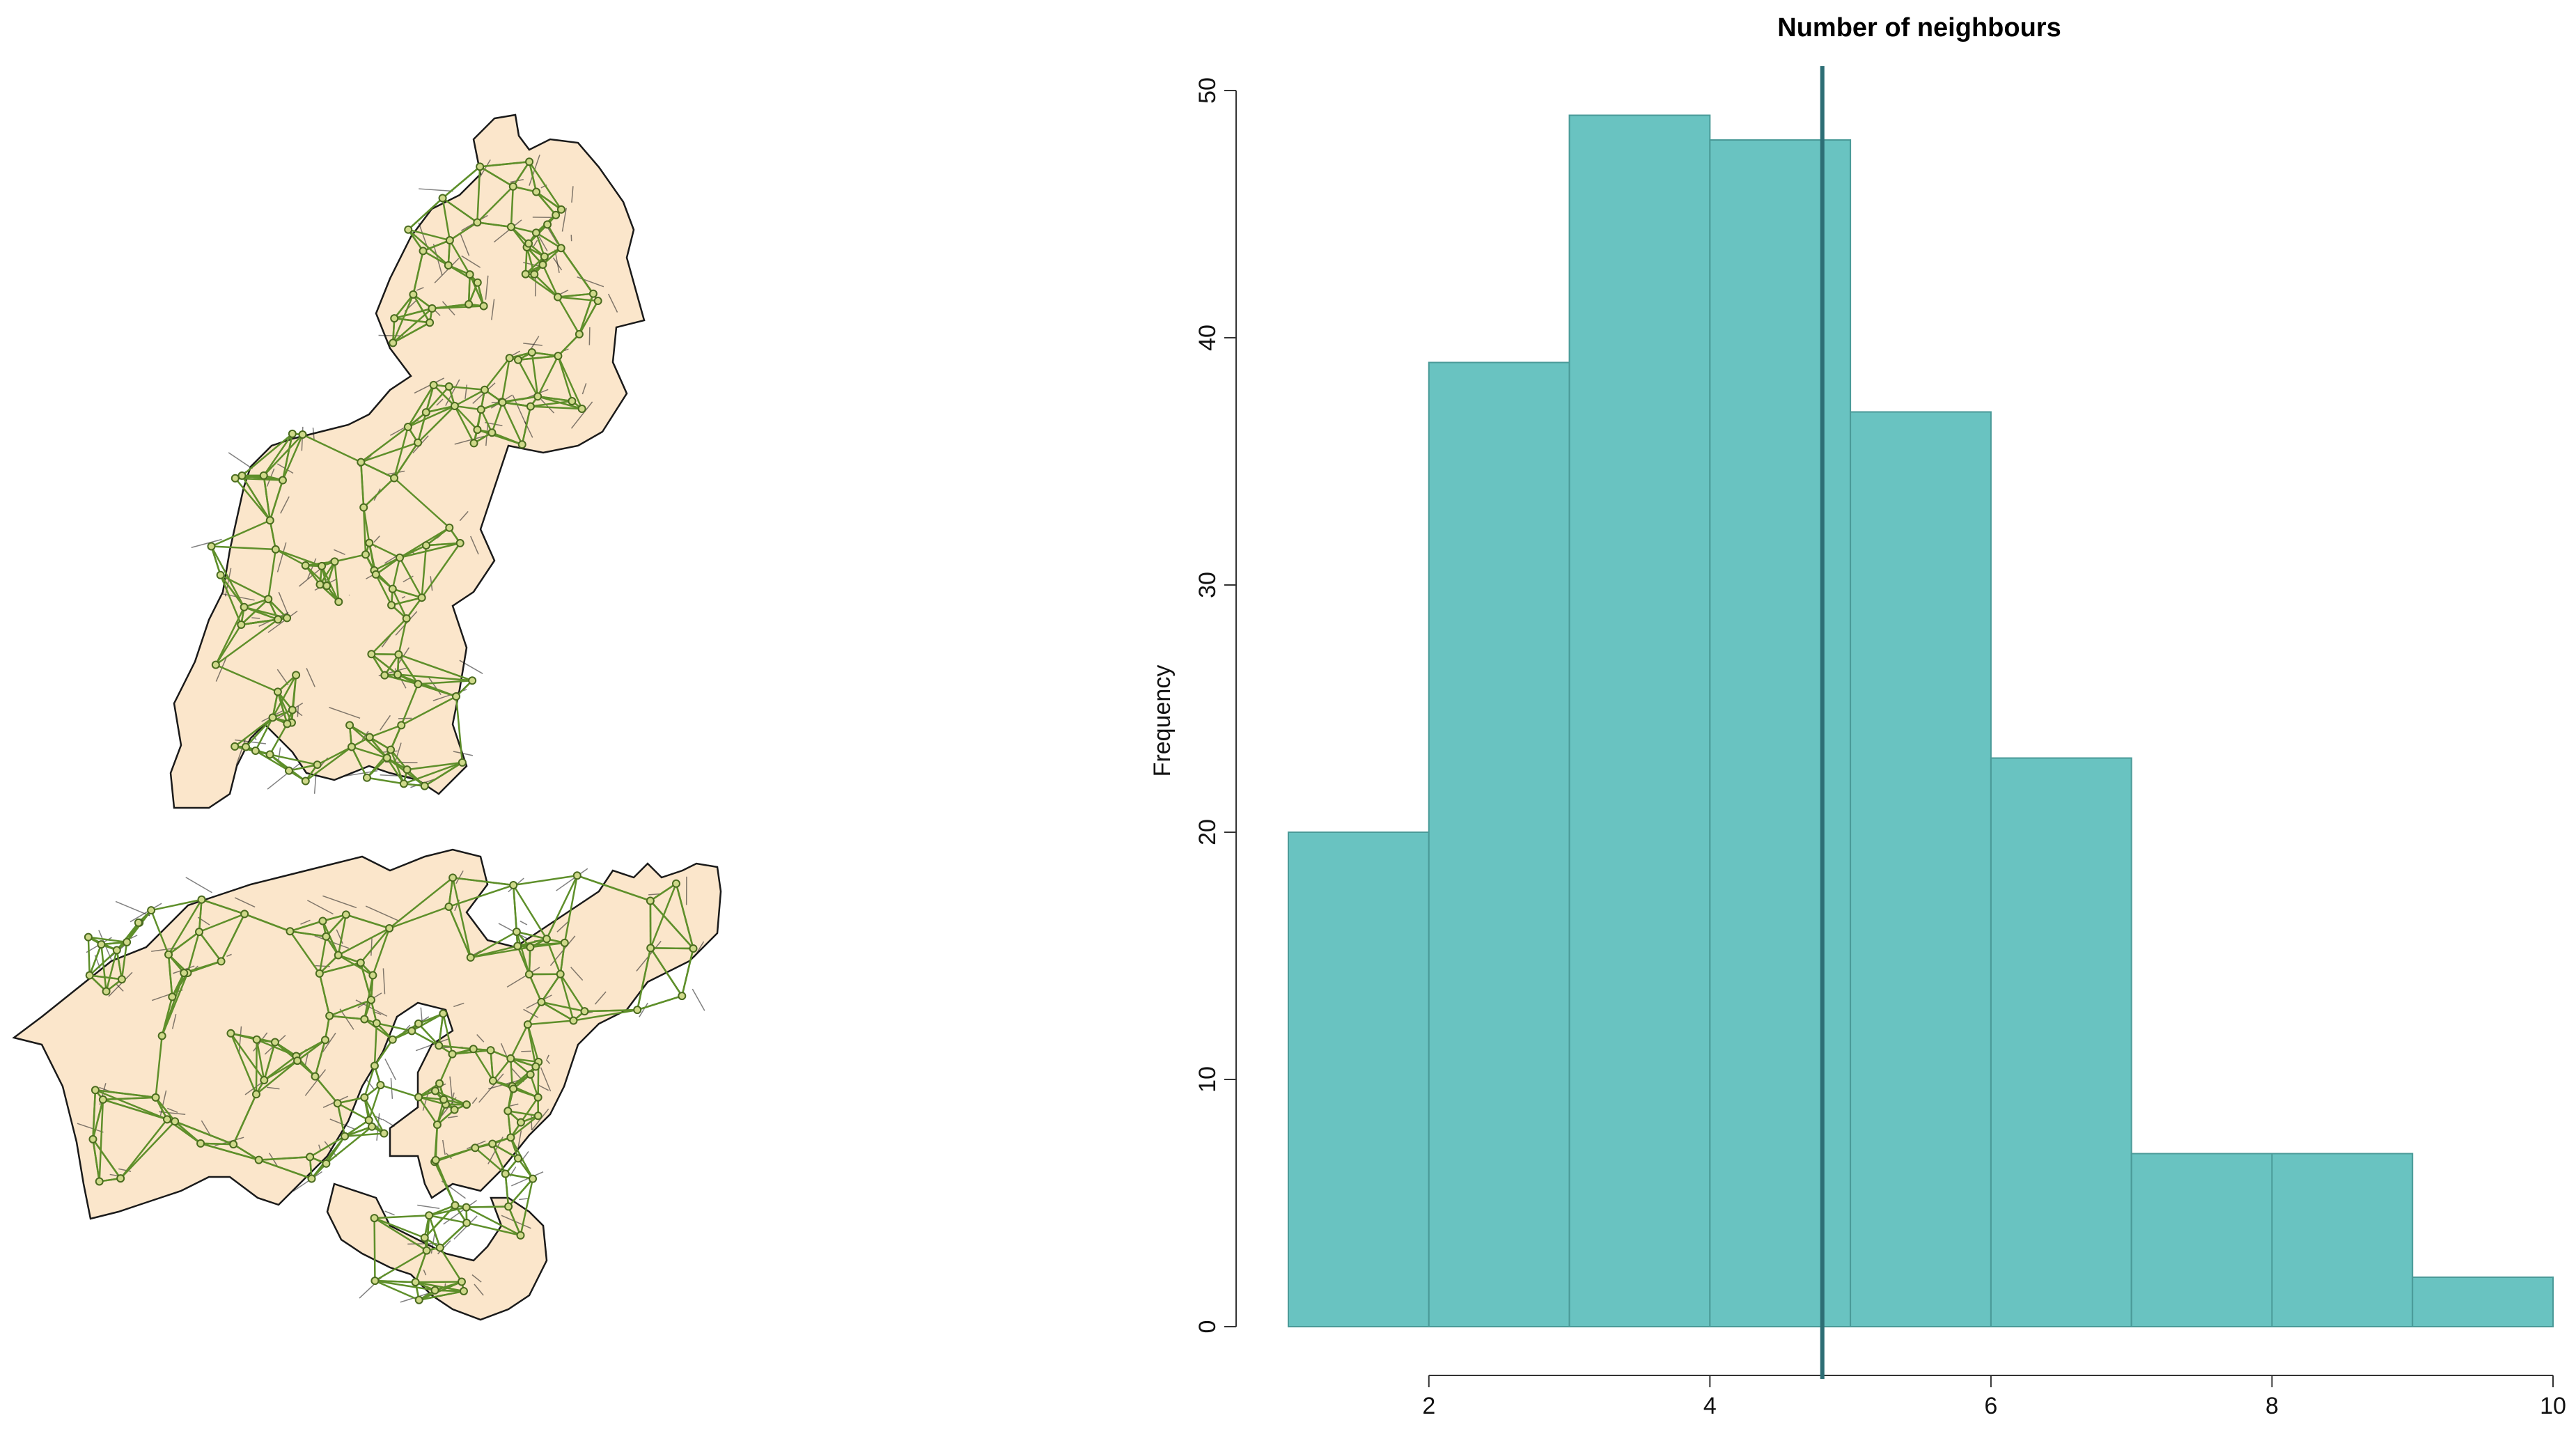 This screenshot has height=1436, width=2576. I want to click on y-tick-label: 20, so click(1207, 832).